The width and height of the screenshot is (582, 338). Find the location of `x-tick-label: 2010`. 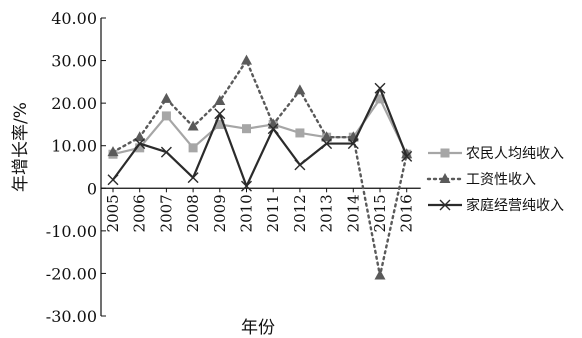

x-tick-label: 2010 is located at coordinates (247, 213).